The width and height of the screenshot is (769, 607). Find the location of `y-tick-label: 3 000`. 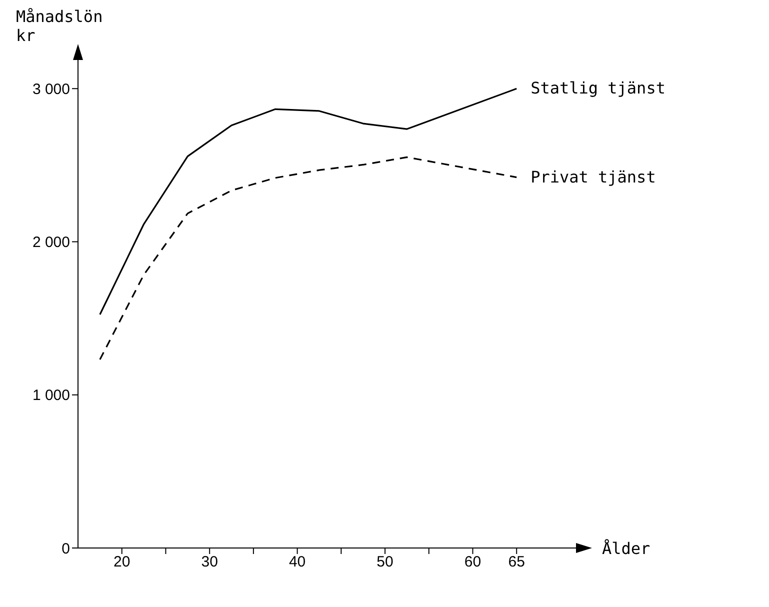

y-tick-label: 3 000 is located at coordinates (51, 89).